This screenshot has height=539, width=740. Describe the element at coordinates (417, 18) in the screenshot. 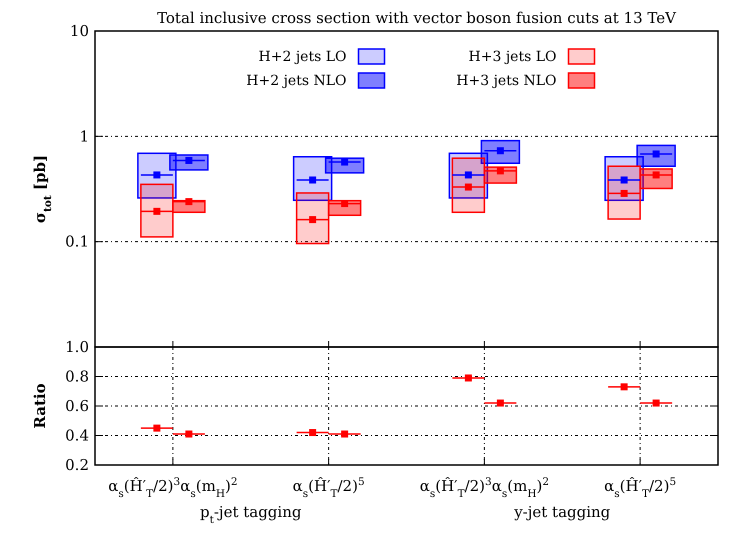

I see `chart-title: Total inclusive cross section with vector boson fusion cuts at 13 TeV` at that location.